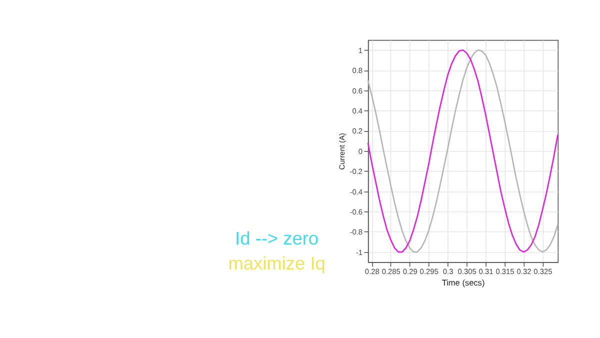 This screenshot has height=338, width=600. I want to click on text: maximize Iq, so click(277, 263).